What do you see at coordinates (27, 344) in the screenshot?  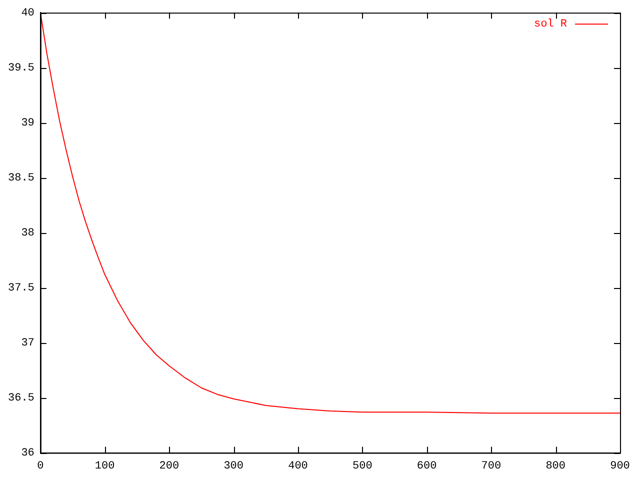 I see `y-tick-label: 37` at bounding box center [27, 344].